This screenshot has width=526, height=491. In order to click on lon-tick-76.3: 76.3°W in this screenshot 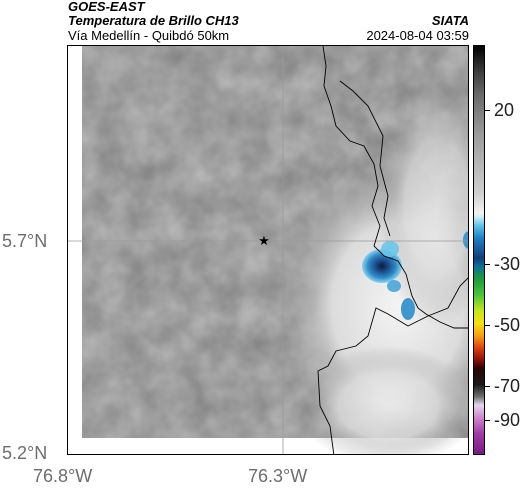, I will do `click(278, 476)`.